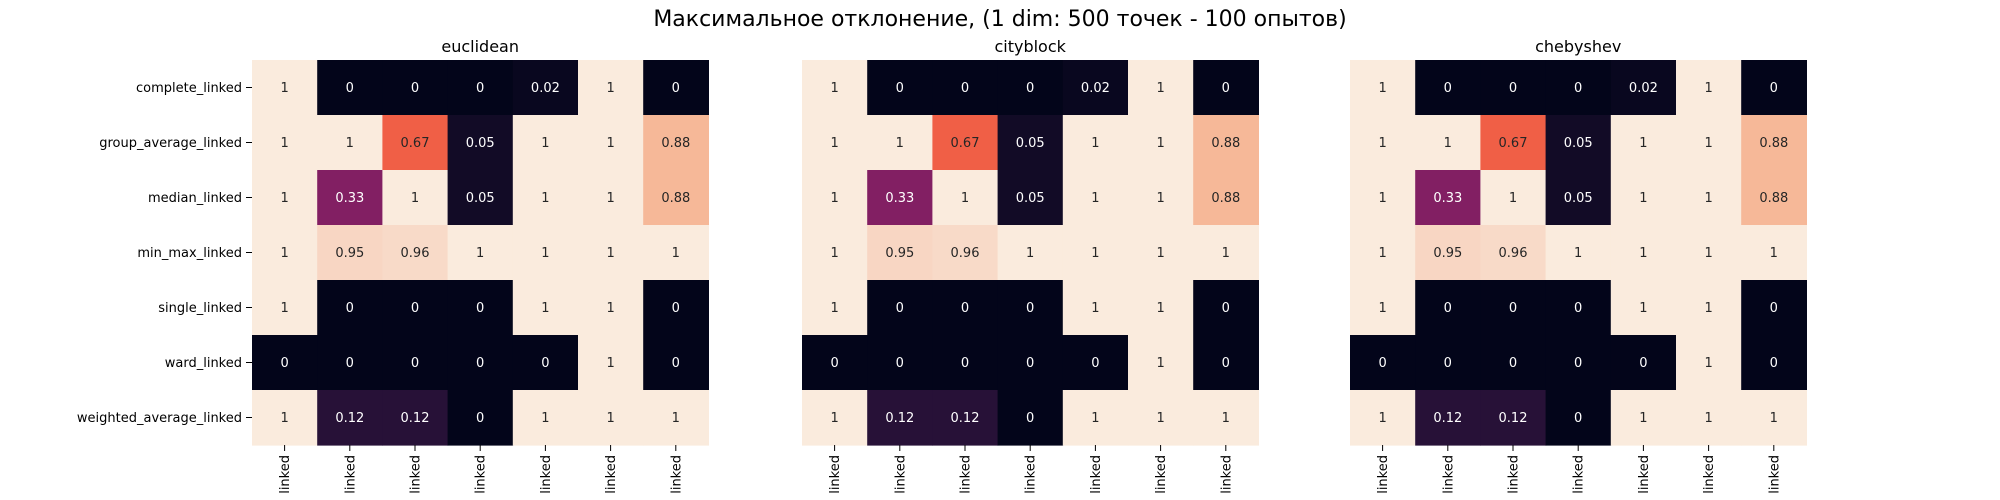 This screenshot has width=2000, height=500. Describe the element at coordinates (170, 143) in the screenshot. I see `y-tick-label: group_average_linked` at that location.